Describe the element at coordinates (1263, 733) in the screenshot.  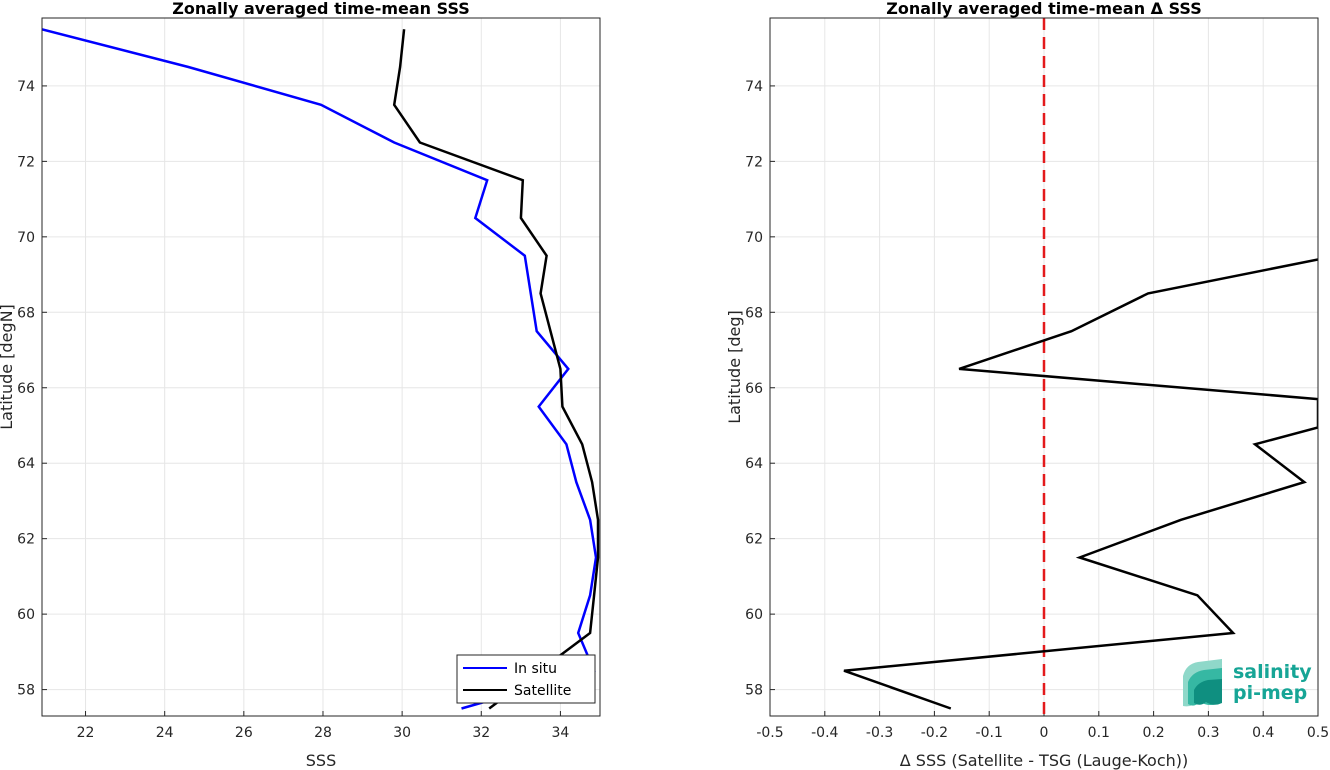
I see `x-tick-label: 0.4` at that location.